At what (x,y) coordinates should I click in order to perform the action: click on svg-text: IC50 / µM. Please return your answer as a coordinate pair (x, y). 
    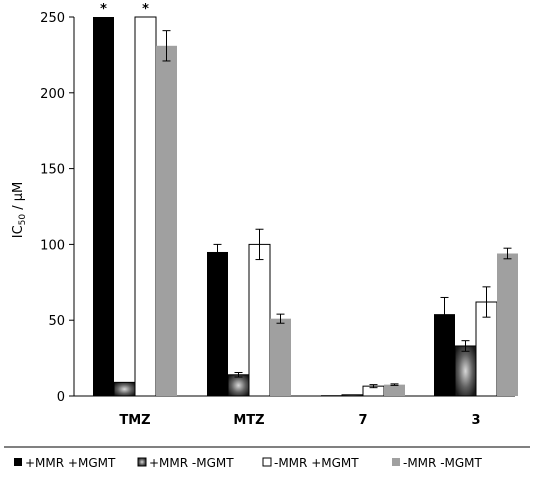
    Looking at the image, I should click on (19, 210).